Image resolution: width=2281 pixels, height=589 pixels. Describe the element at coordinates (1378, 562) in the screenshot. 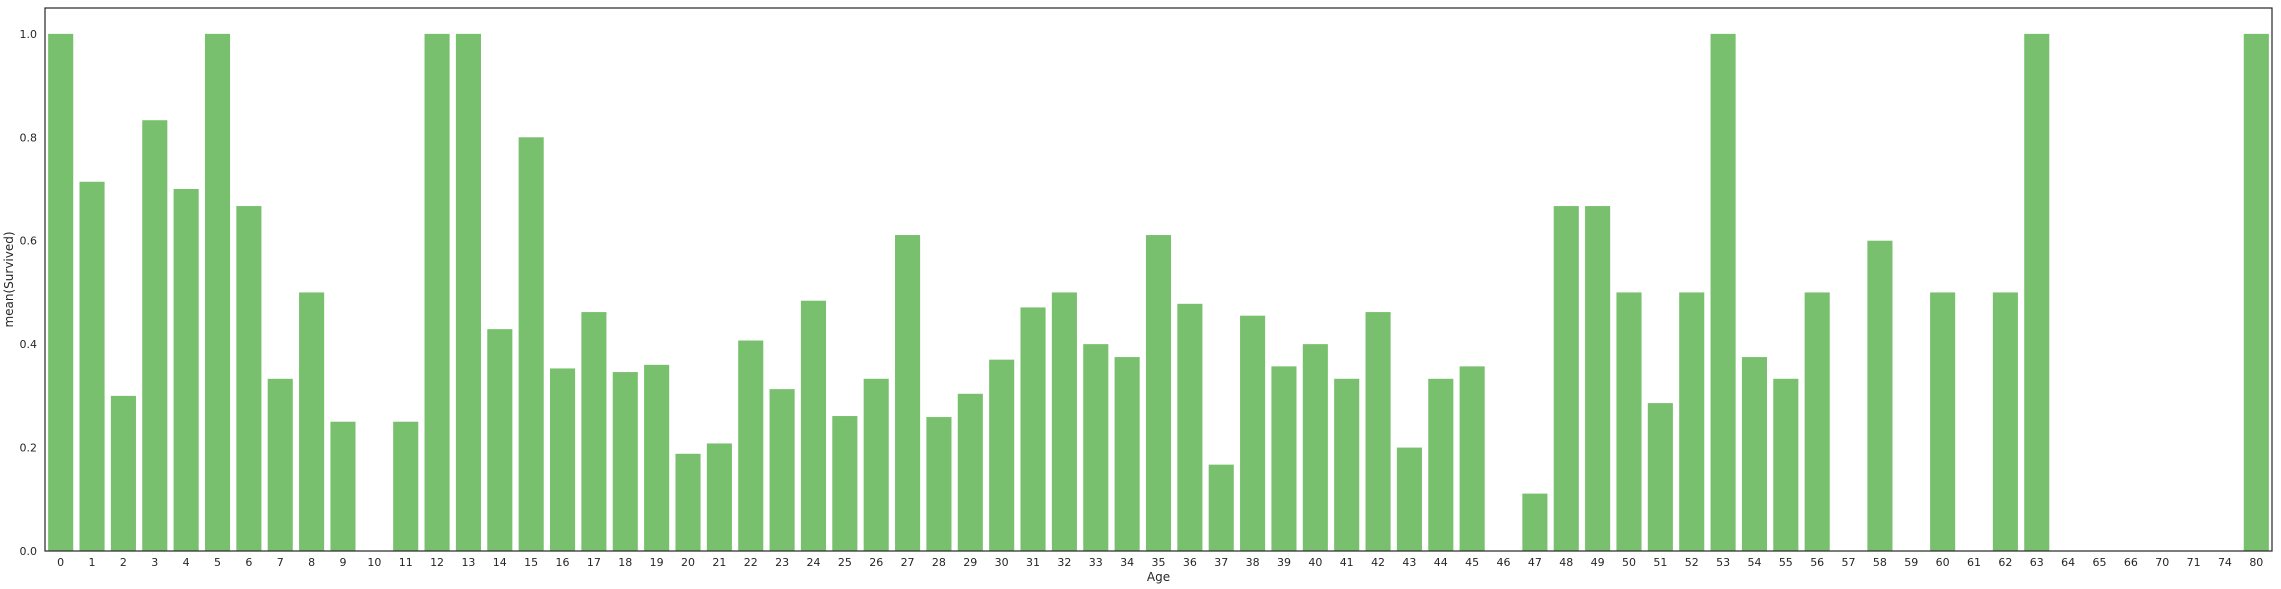

I see `x-tick-label-42: 42` at that location.